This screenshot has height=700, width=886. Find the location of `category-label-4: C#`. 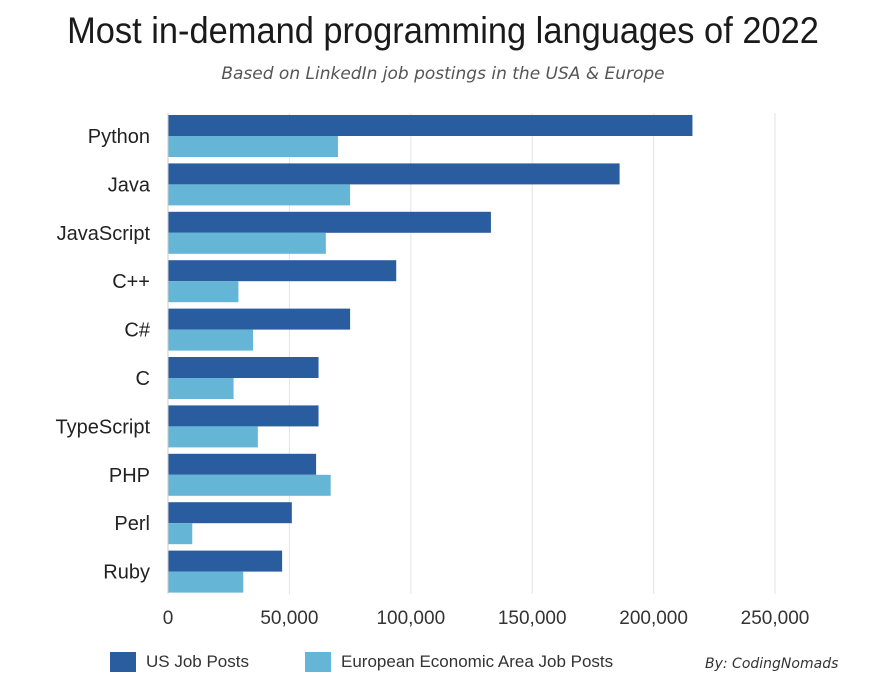

category-label-4: C# is located at coordinates (137, 331).